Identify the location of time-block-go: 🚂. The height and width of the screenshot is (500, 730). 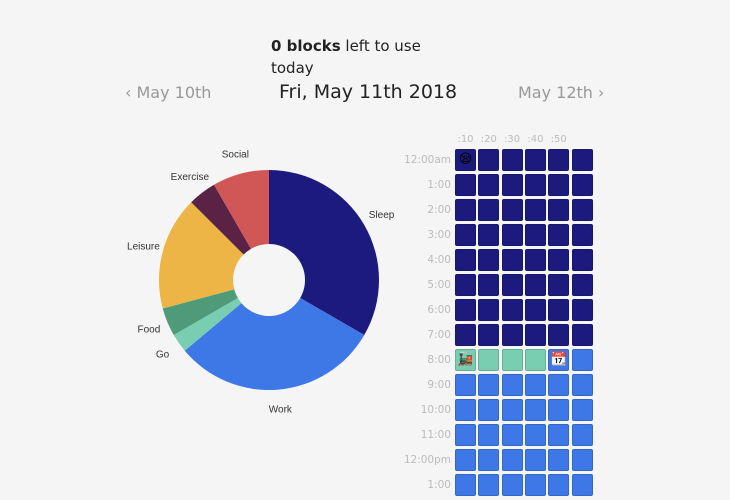
(465, 360).